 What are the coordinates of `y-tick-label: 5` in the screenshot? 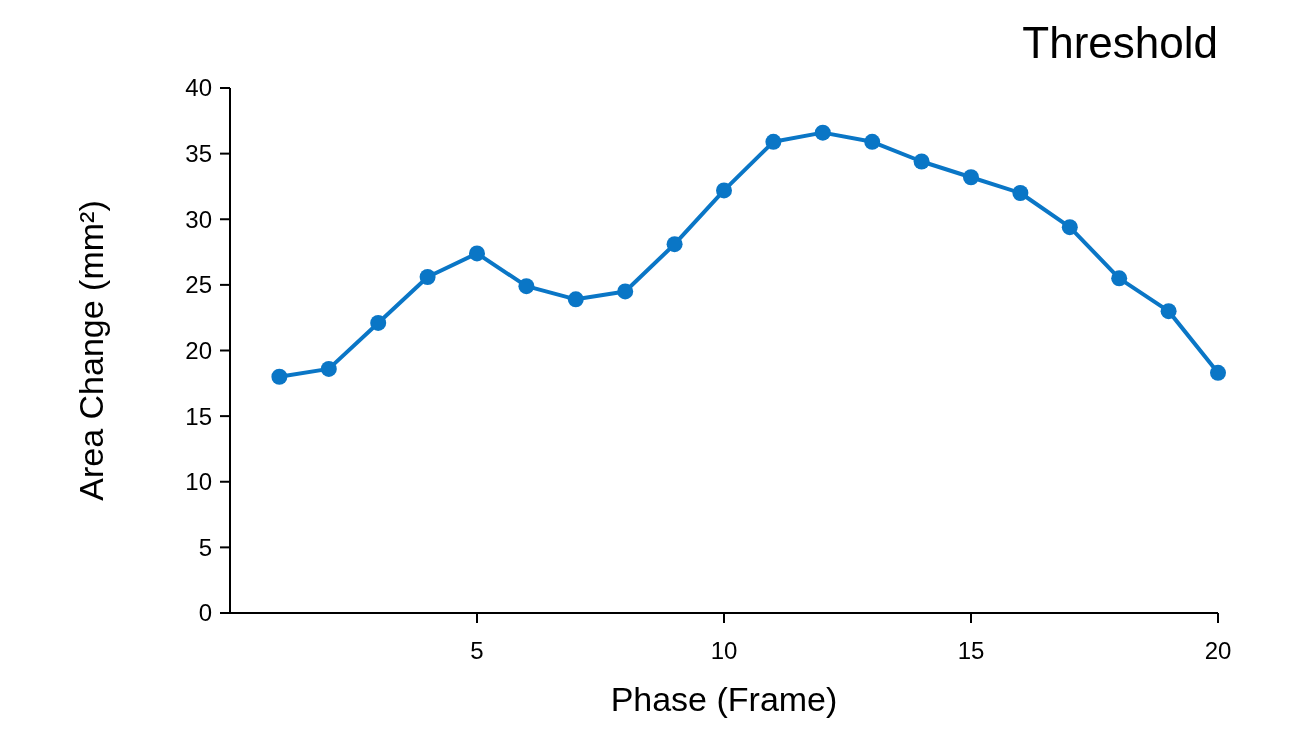 It's located at (205, 547).